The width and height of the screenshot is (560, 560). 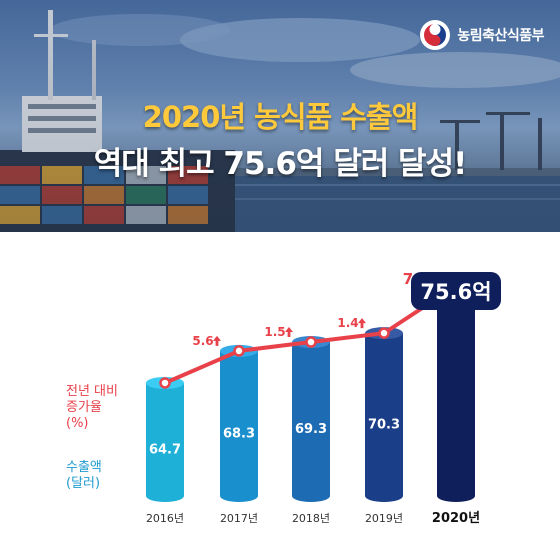 What do you see at coordinates (165, 449) in the screenshot?
I see `bar-value-label: 64.7` at bounding box center [165, 449].